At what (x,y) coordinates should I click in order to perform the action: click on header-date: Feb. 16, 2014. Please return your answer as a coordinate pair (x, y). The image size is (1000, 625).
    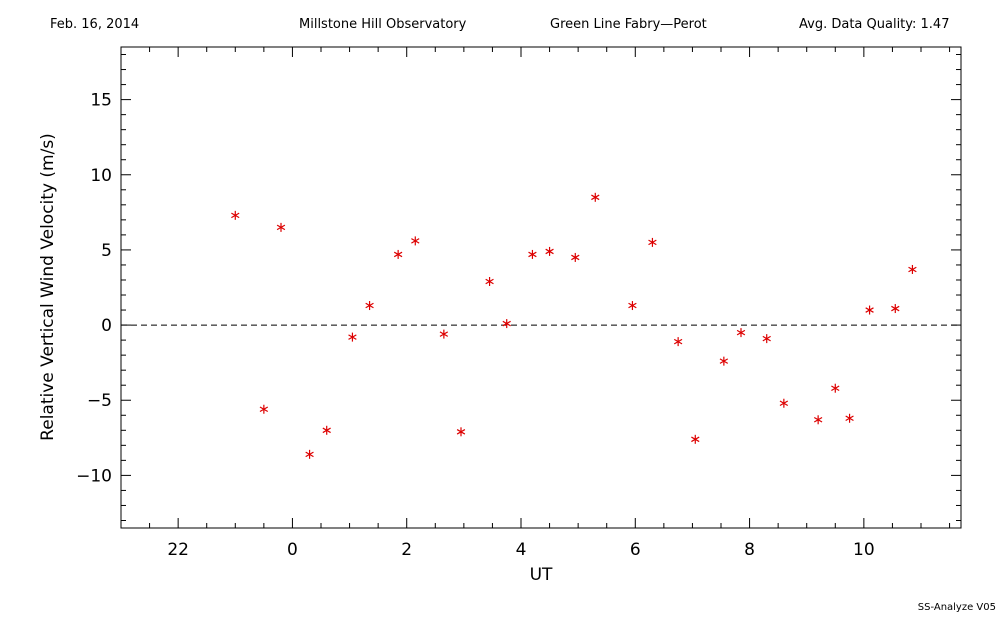
    Looking at the image, I should click on (95, 24).